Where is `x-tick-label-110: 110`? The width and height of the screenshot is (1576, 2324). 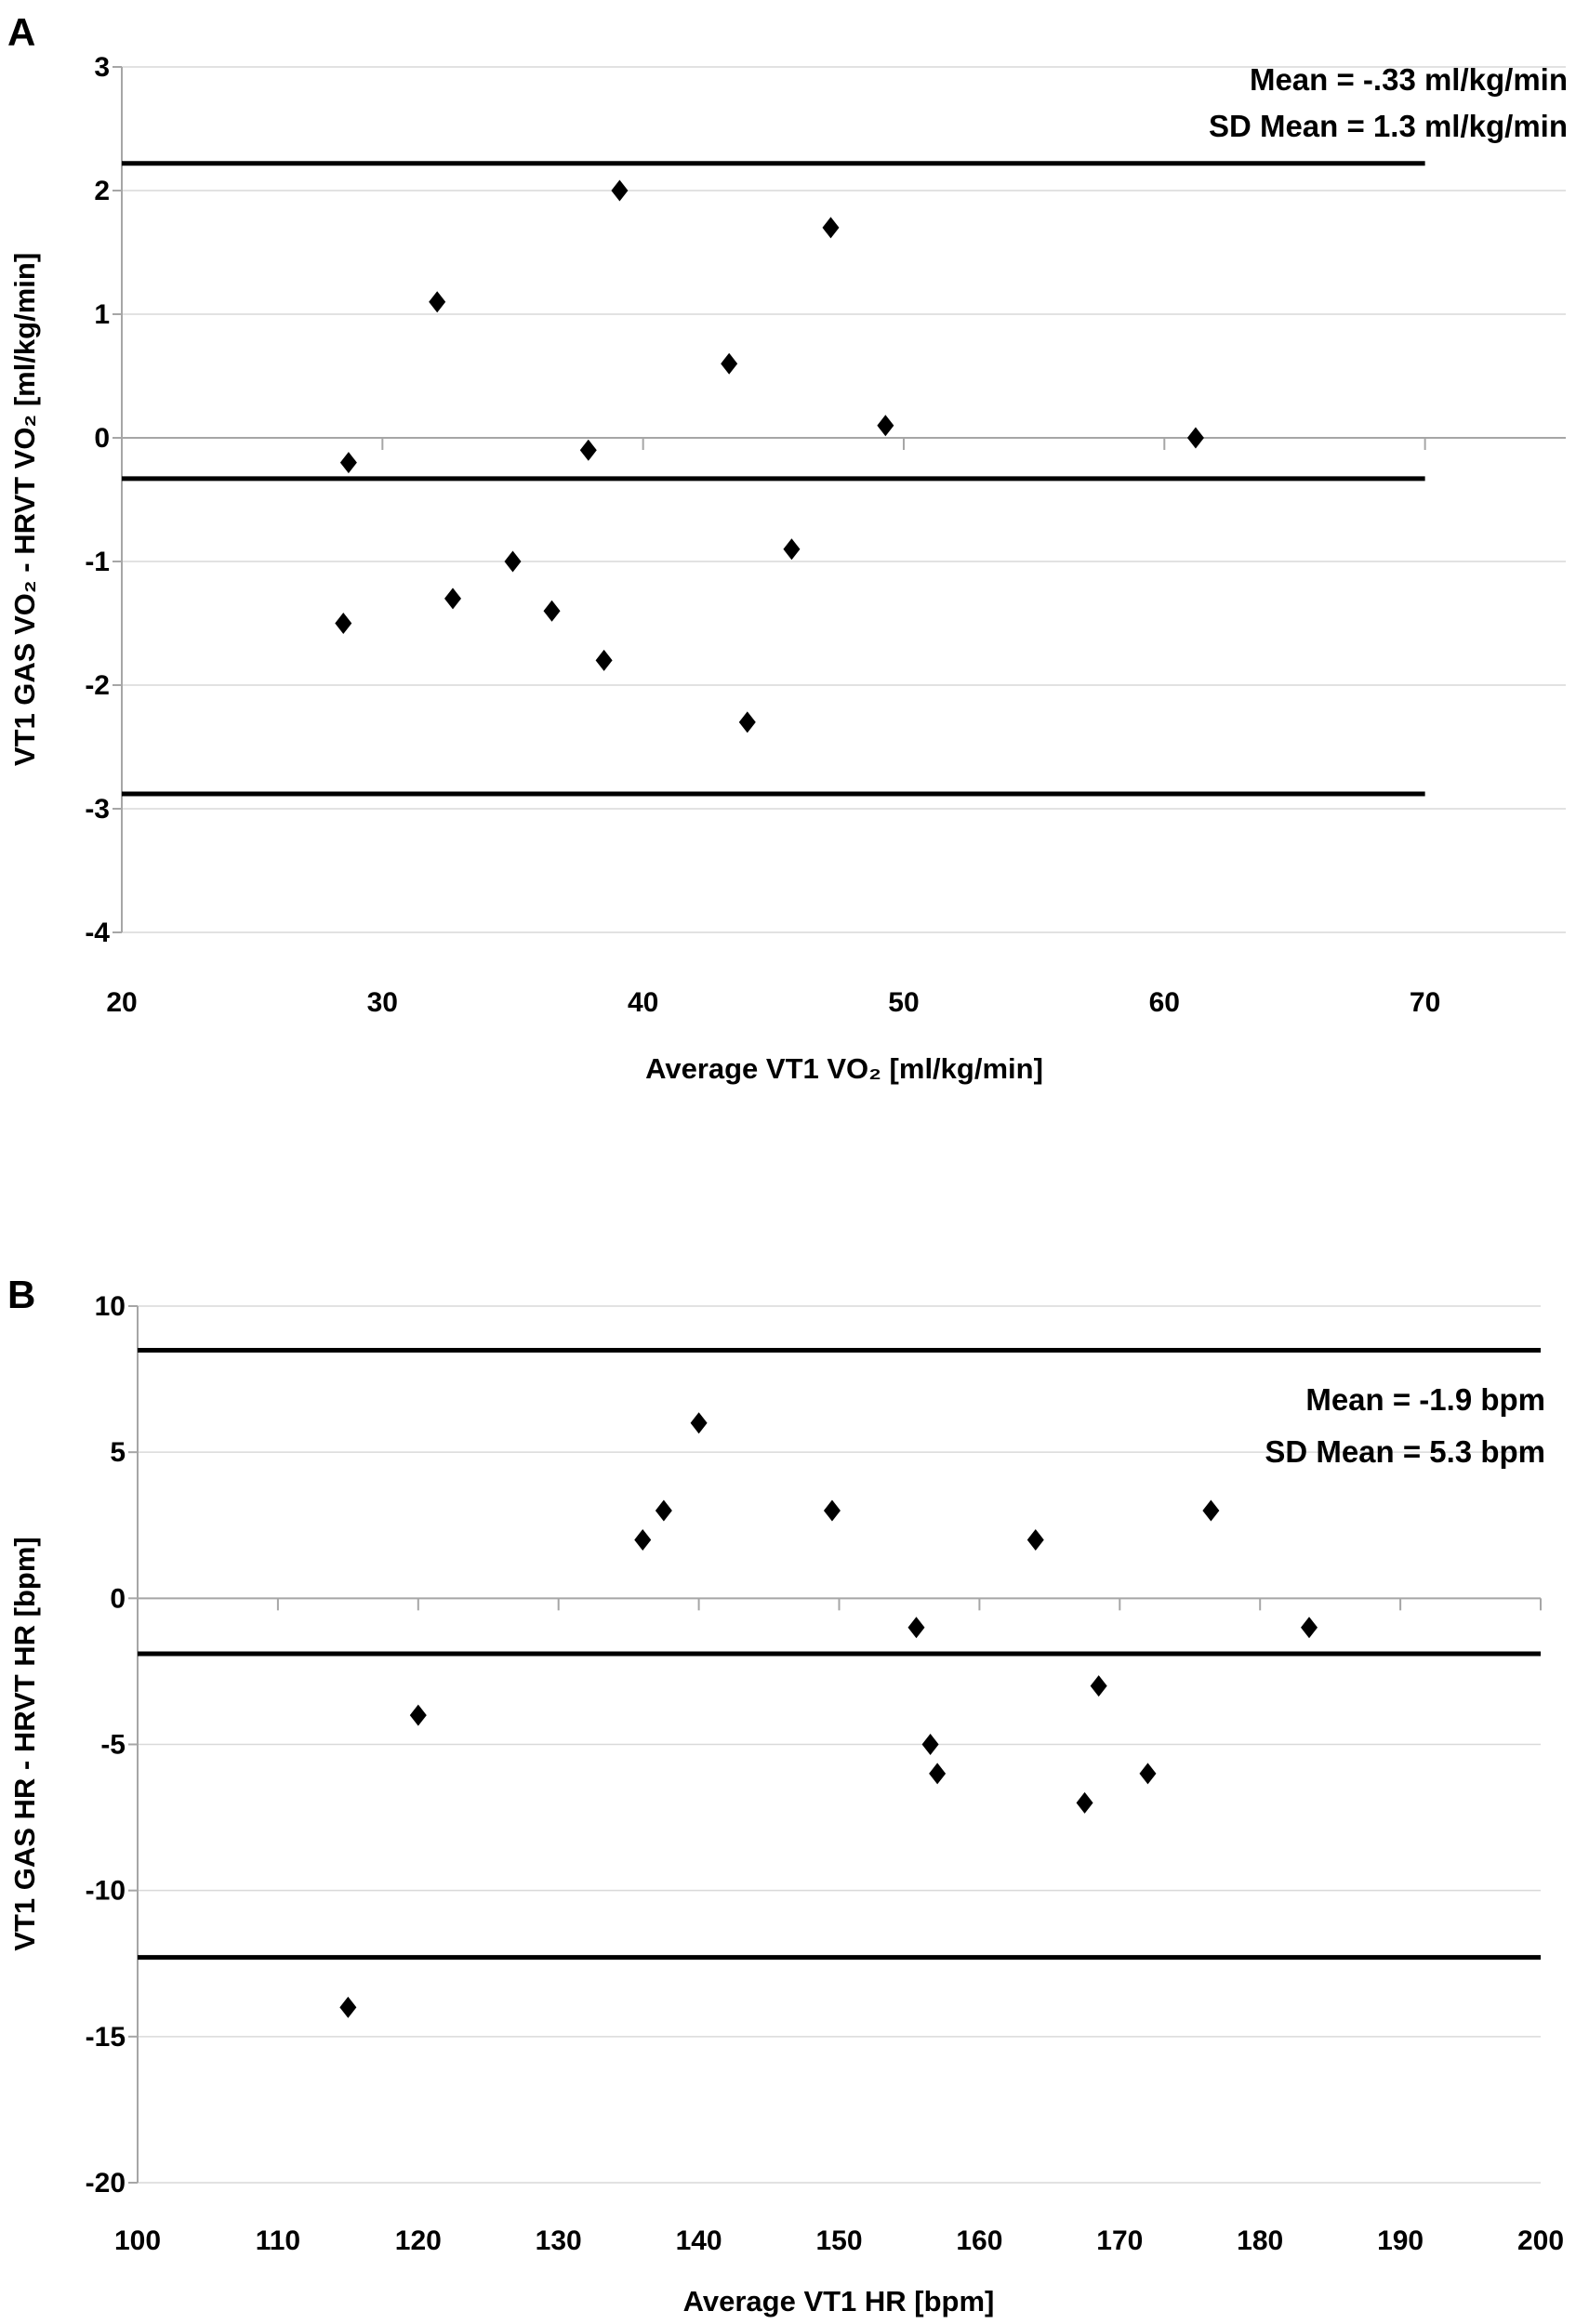 x-tick-label-110: 110 is located at coordinates (278, 2240).